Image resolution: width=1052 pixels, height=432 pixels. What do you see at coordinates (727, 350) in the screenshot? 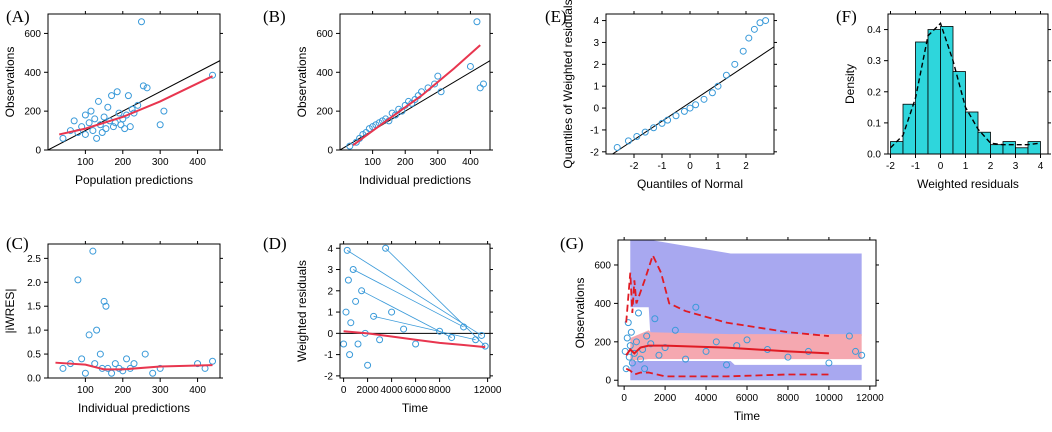
I see `percentile-line-50th` at bounding box center [727, 350].